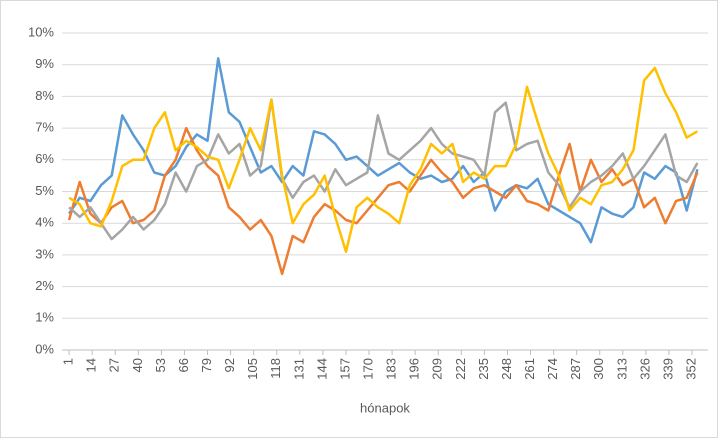 The width and height of the screenshot is (719, 439). I want to click on x-tick-label: 222, so click(460, 369).